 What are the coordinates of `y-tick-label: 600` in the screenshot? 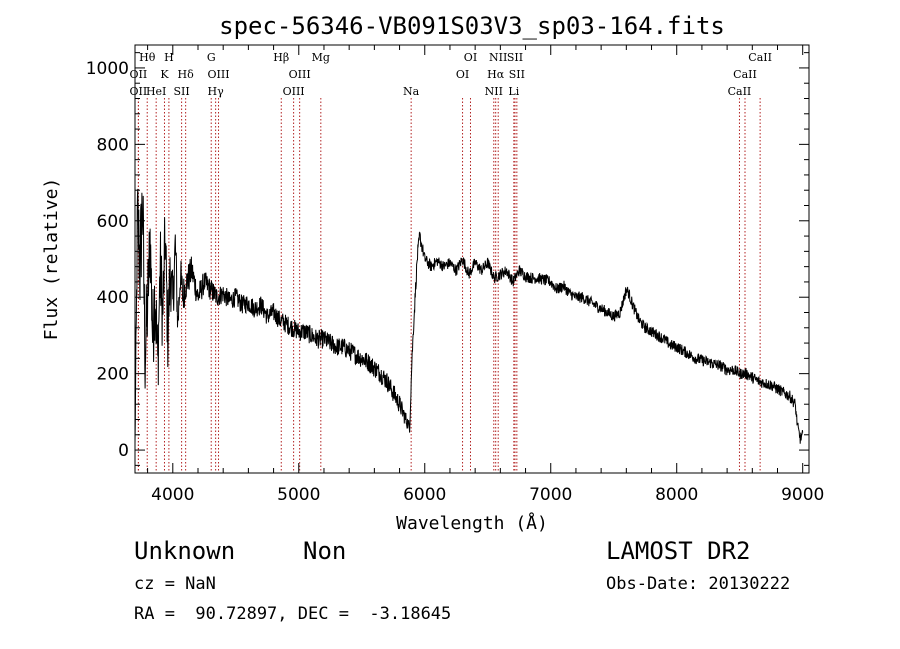 It's located at (113, 222).